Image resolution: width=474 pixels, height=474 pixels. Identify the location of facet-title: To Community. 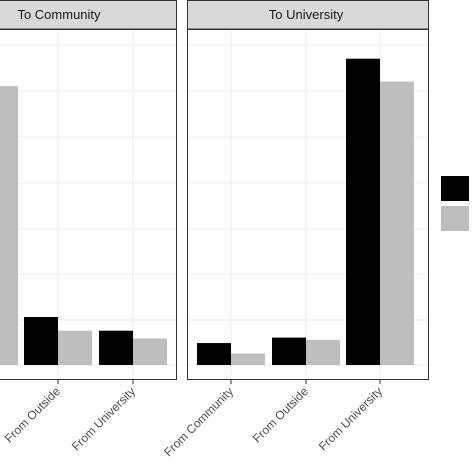
(59, 14).